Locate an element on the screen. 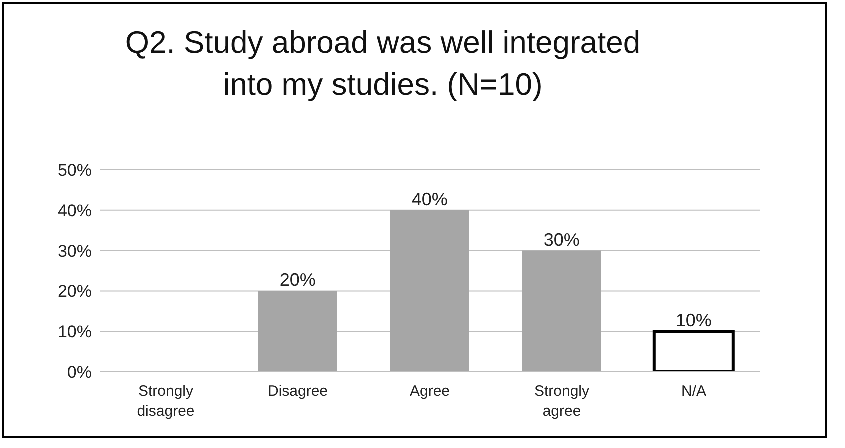  x-tick-label: Disagree is located at coordinates (298, 391).